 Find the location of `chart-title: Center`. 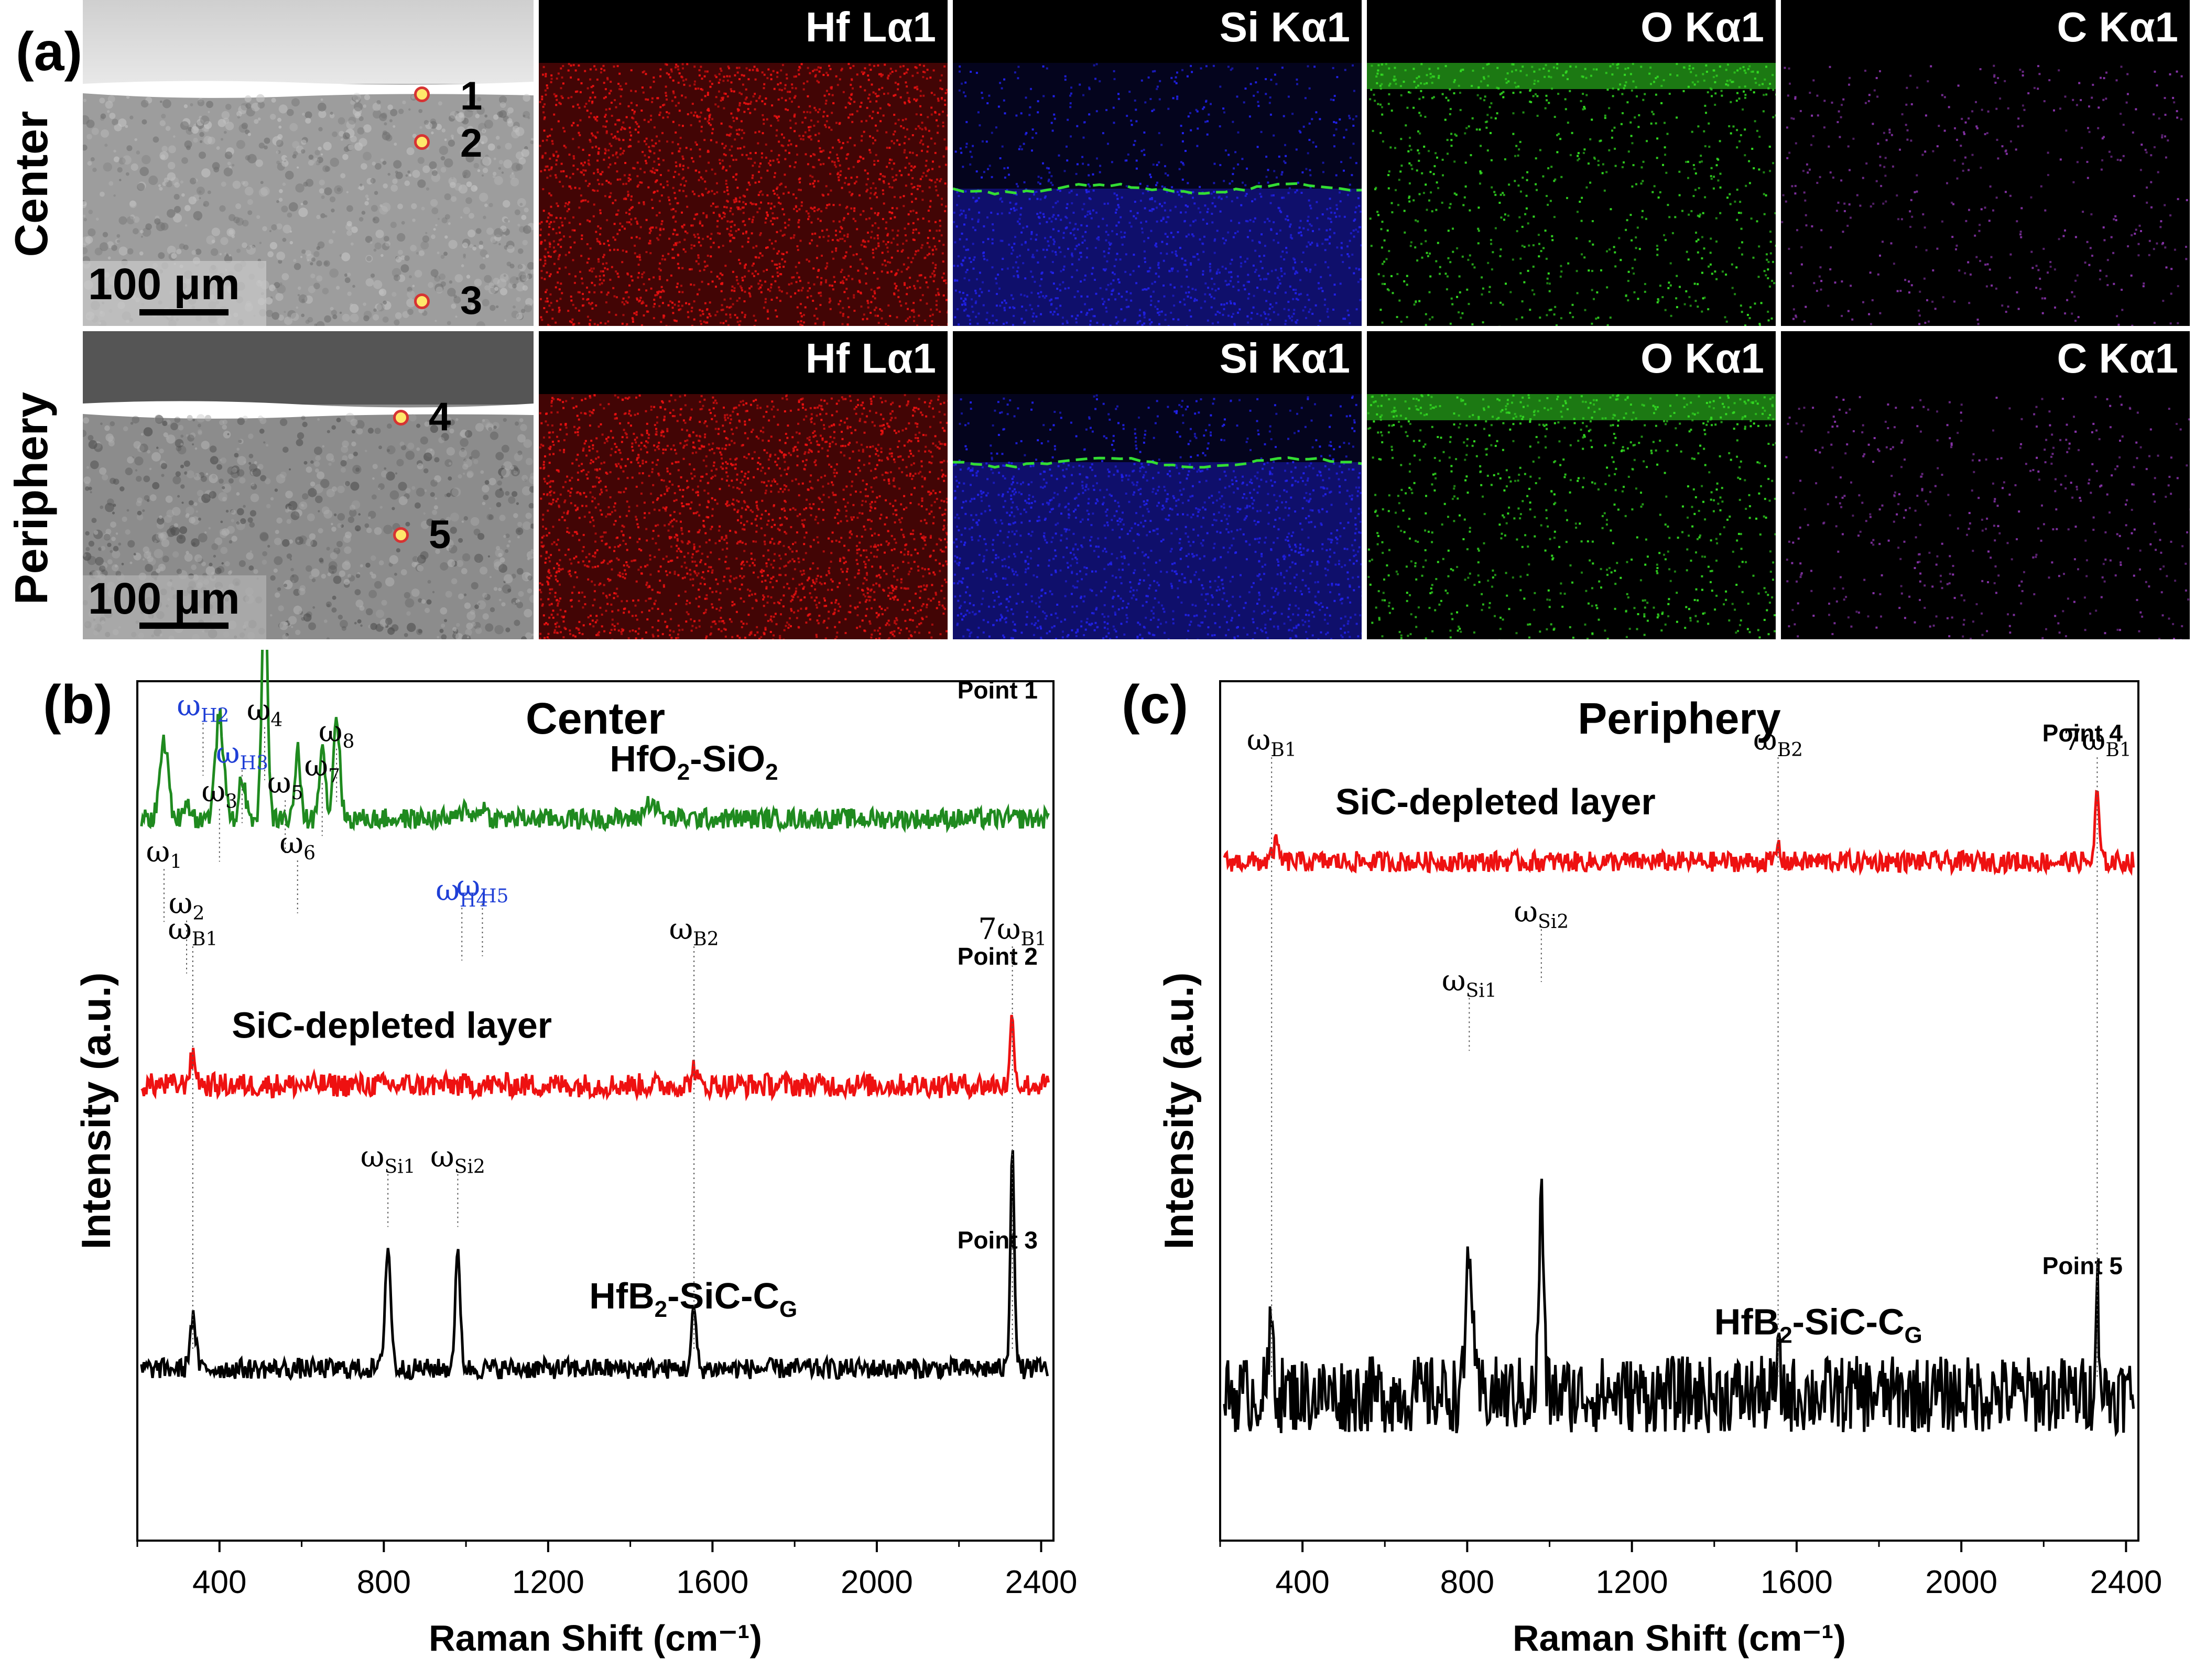

chart-title: Center is located at coordinates (595, 718).